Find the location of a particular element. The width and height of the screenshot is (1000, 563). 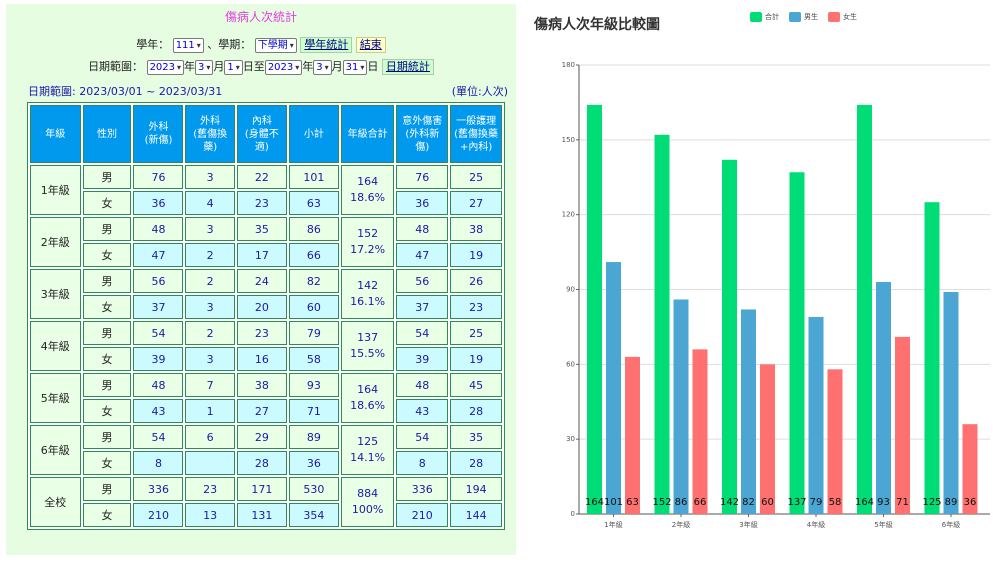

y-tick-label: 90 is located at coordinates (570, 290).